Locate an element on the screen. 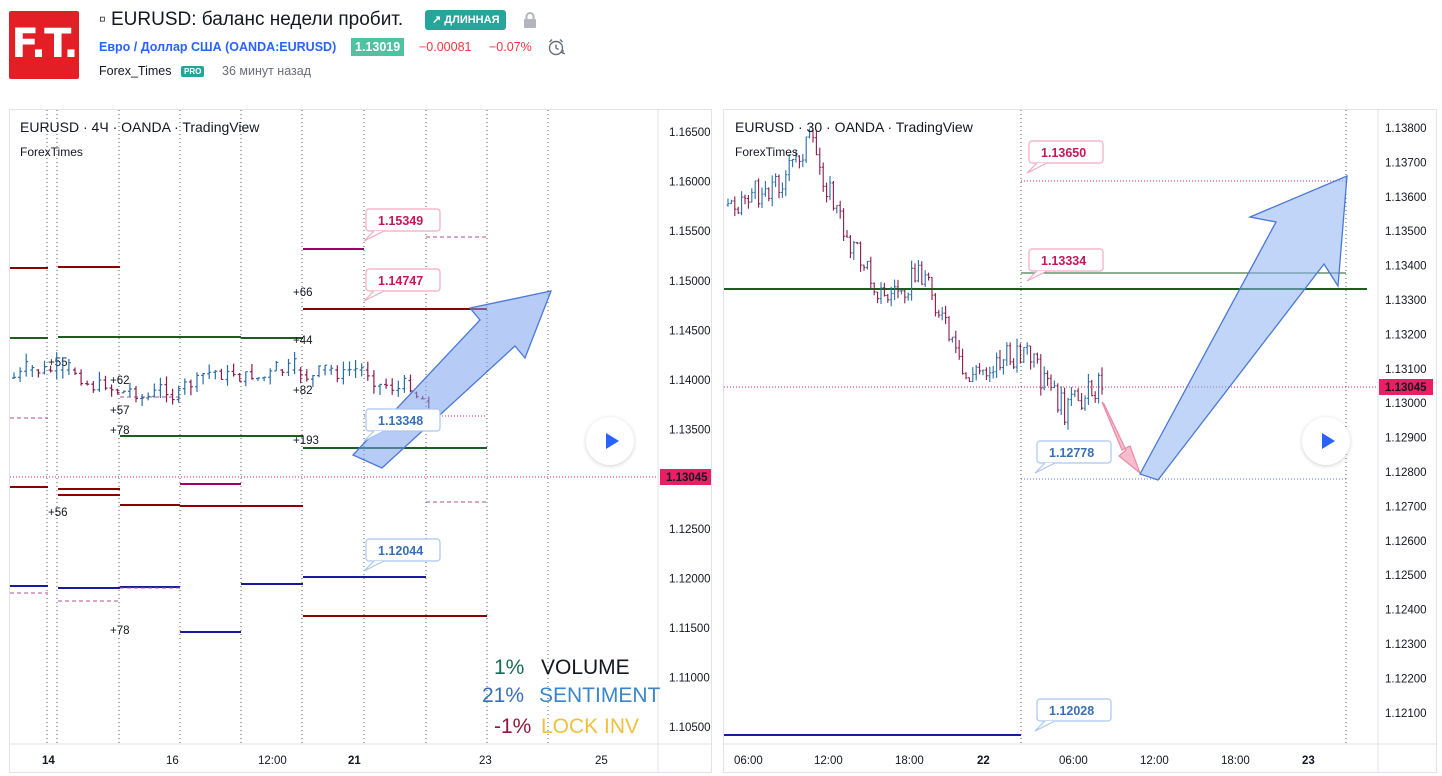 This screenshot has height=776, width=1442. label-1-14747: 1.14747 is located at coordinates (400, 281).